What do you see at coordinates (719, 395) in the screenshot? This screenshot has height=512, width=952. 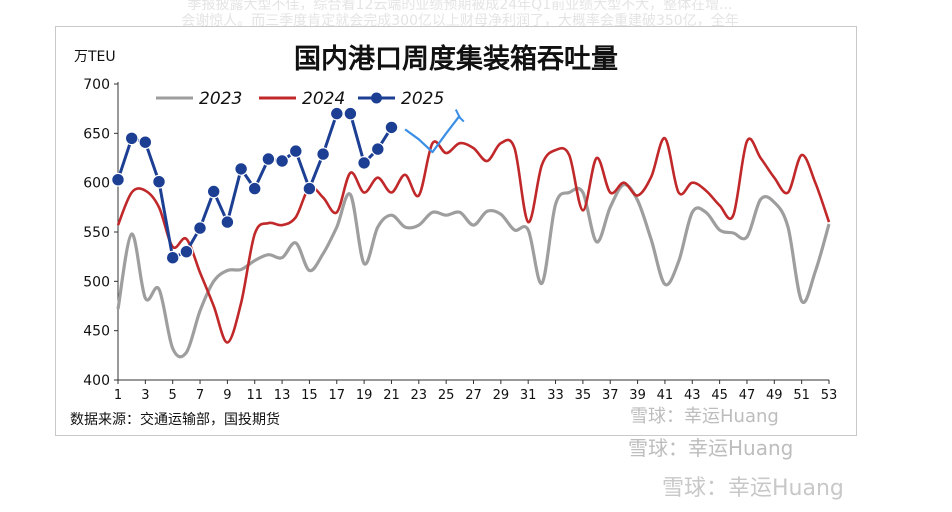 I see `x-tick-label: 45` at bounding box center [719, 395].